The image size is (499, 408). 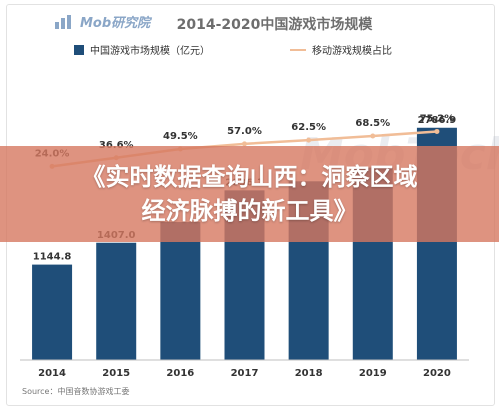 I want to click on x-tick-label: 2017, so click(x=245, y=373).